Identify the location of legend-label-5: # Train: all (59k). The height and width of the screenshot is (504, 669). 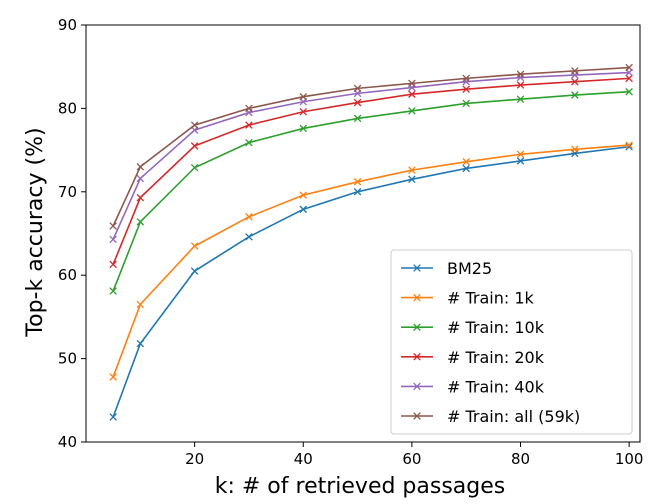
(513, 416).